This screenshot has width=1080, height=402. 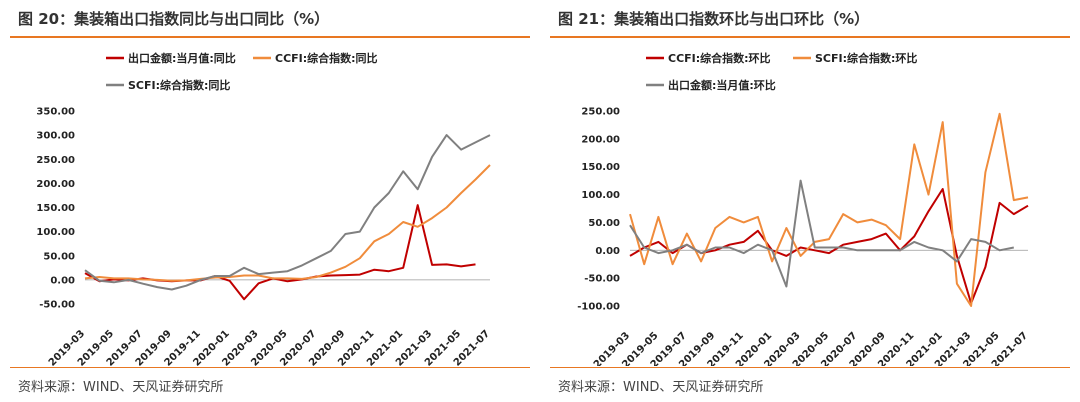 I want to click on legend-label: SCFI:综合指数:同比, so click(x=179, y=85).